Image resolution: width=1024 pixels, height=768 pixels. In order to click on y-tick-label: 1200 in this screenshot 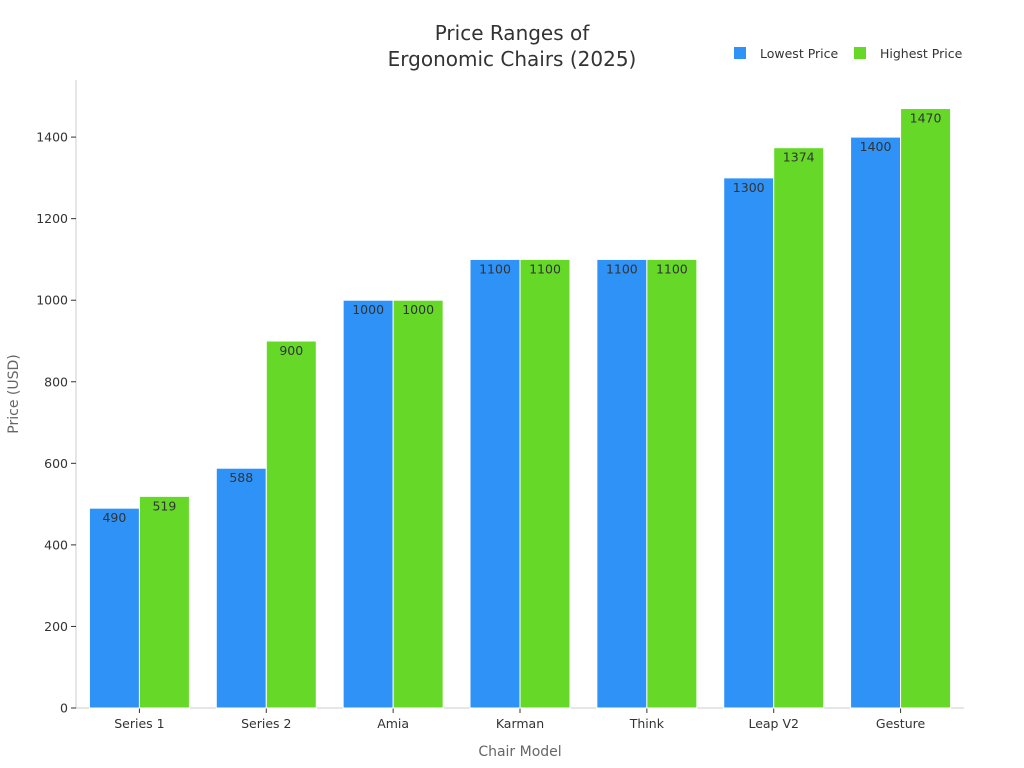, I will do `click(52, 218)`.